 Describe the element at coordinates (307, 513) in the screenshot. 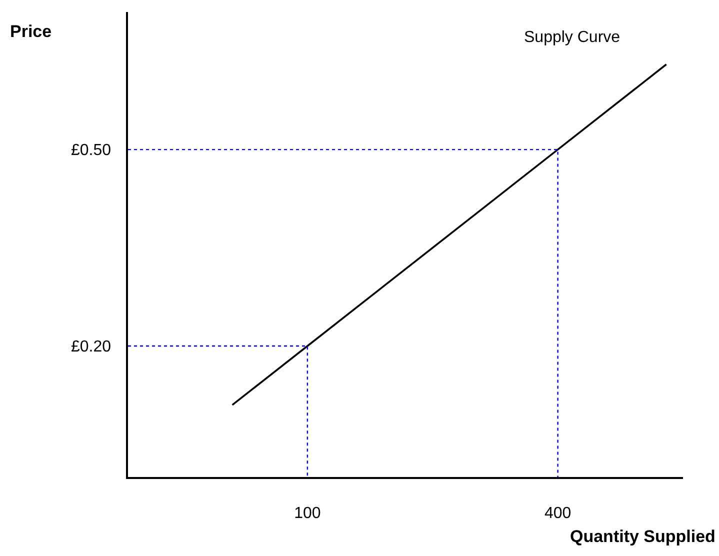

I see `x-tick-label: 100` at that location.